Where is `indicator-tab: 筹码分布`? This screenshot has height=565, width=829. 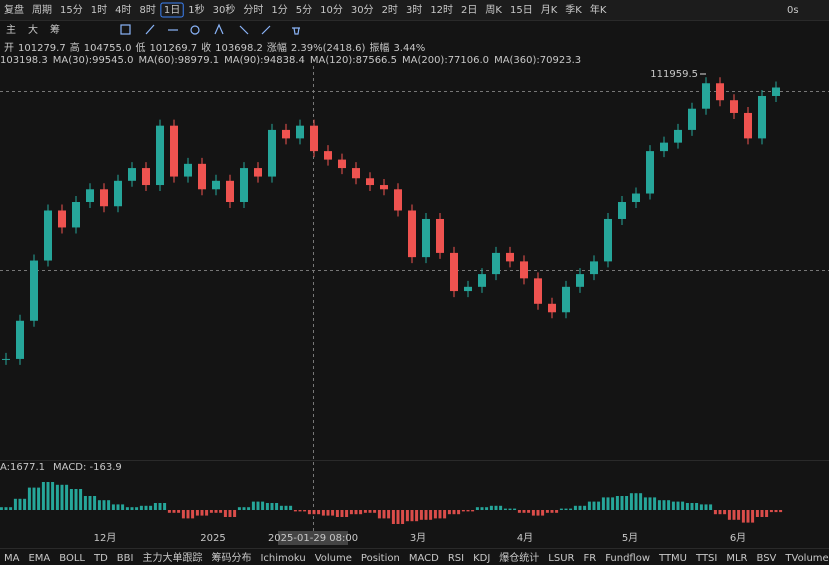 indicator-tab: 筹码分布 is located at coordinates (231, 557).